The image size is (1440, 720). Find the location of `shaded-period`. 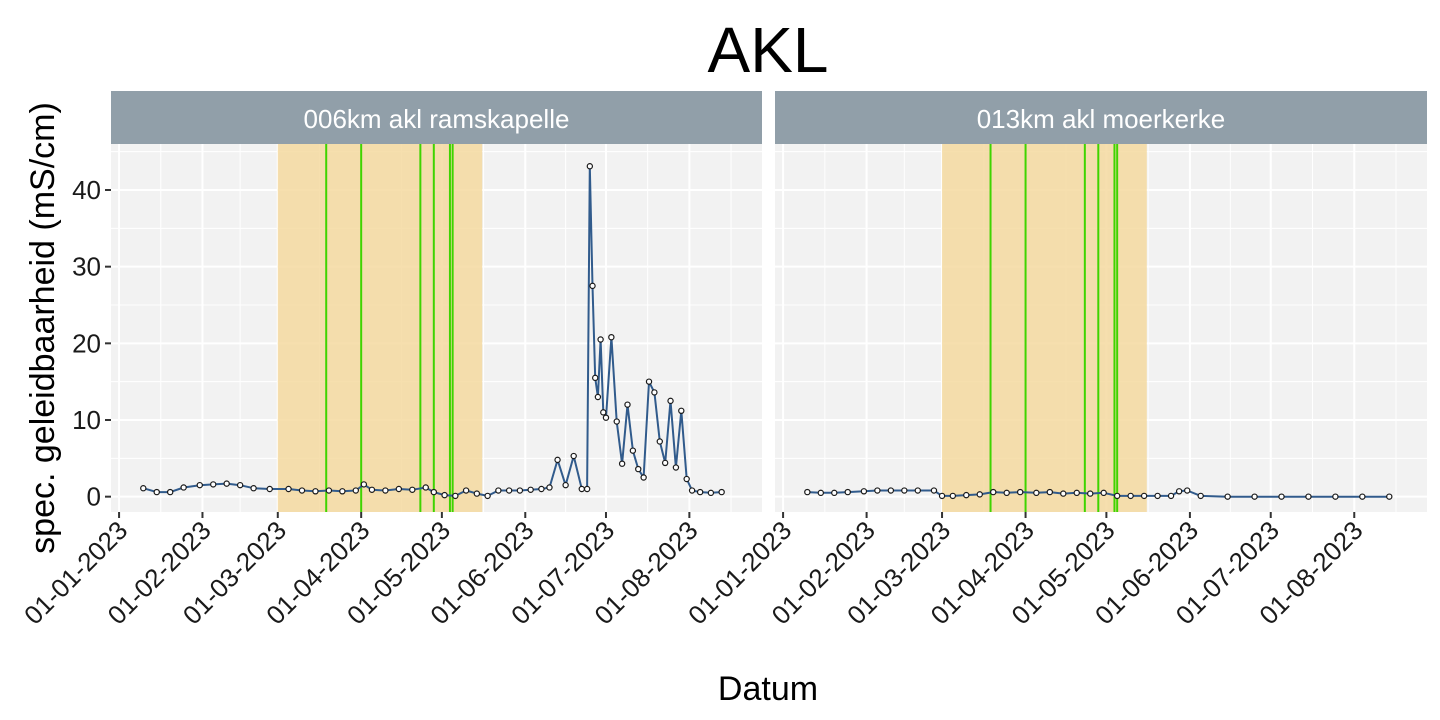

shaded-period is located at coordinates (380, 328).